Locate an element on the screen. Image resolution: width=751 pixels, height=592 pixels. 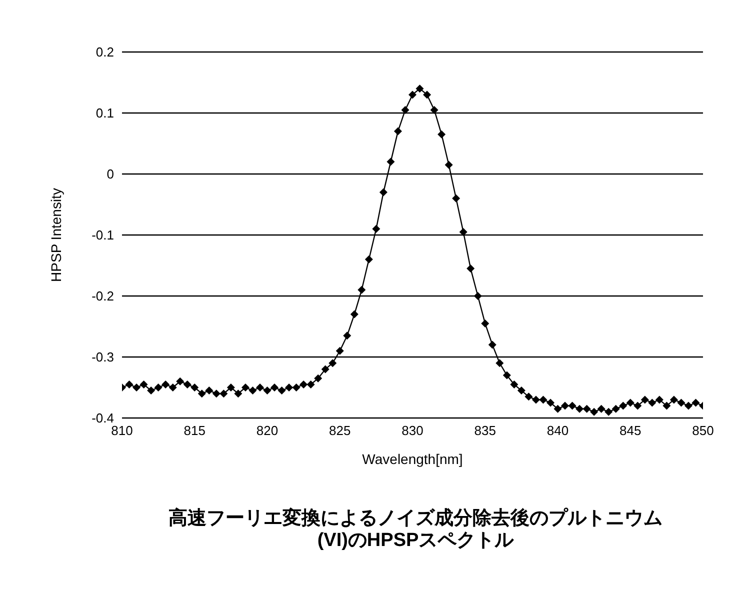
x-tick-label: 850 is located at coordinates (703, 430).